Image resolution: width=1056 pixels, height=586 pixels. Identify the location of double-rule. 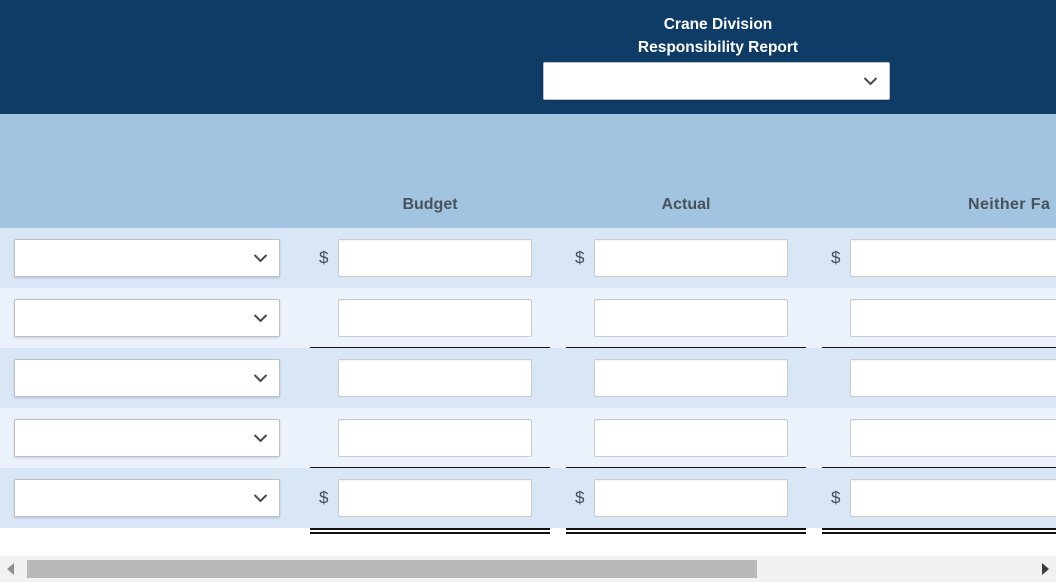
(528, 531).